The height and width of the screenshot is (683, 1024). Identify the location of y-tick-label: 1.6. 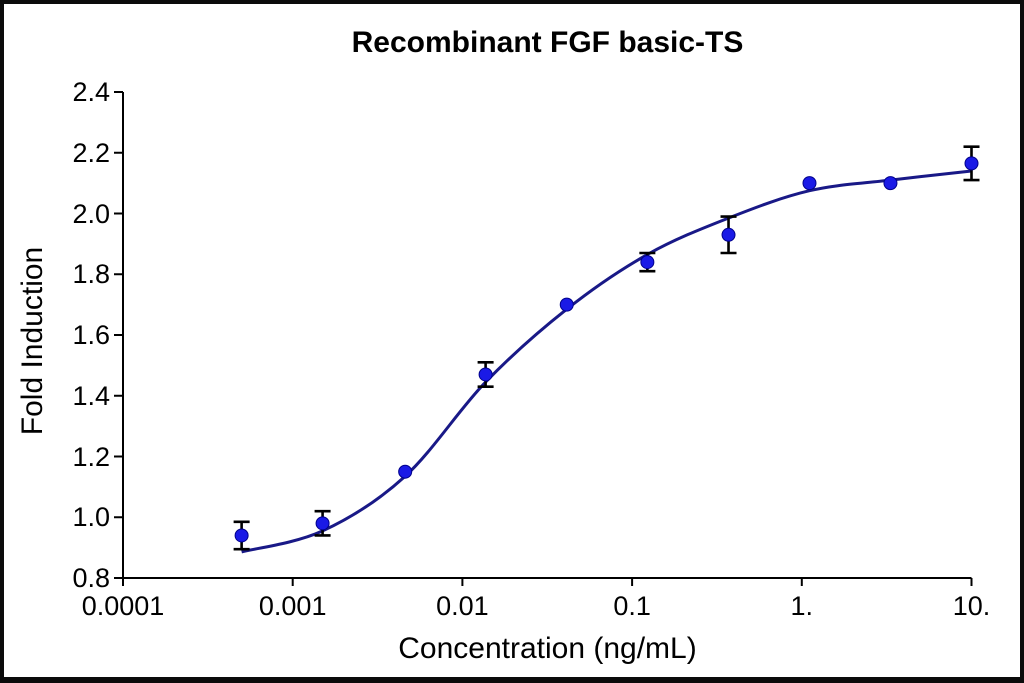
(91, 335).